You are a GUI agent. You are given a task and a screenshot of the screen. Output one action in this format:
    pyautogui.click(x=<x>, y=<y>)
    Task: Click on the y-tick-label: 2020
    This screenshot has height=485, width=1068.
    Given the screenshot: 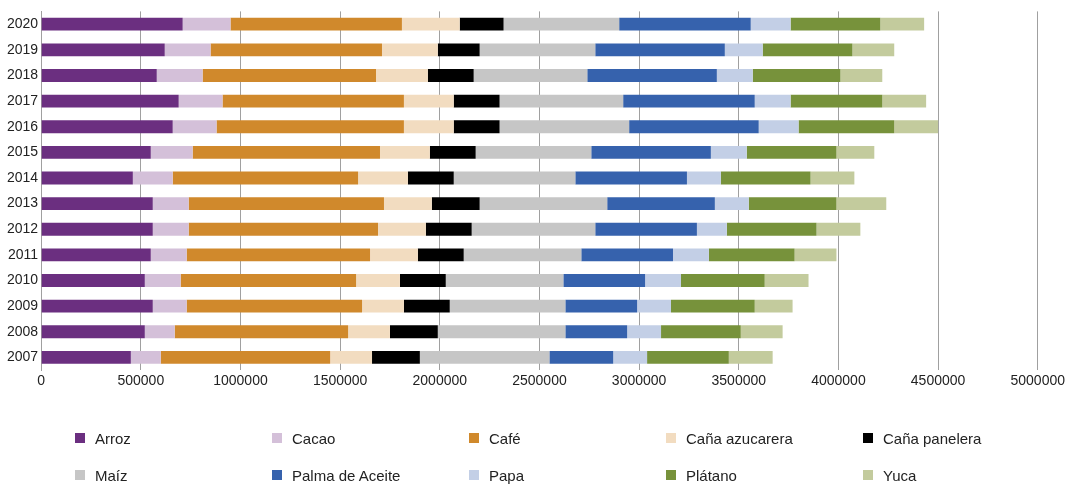 What is the action you would take?
    pyautogui.click(x=22, y=23)
    